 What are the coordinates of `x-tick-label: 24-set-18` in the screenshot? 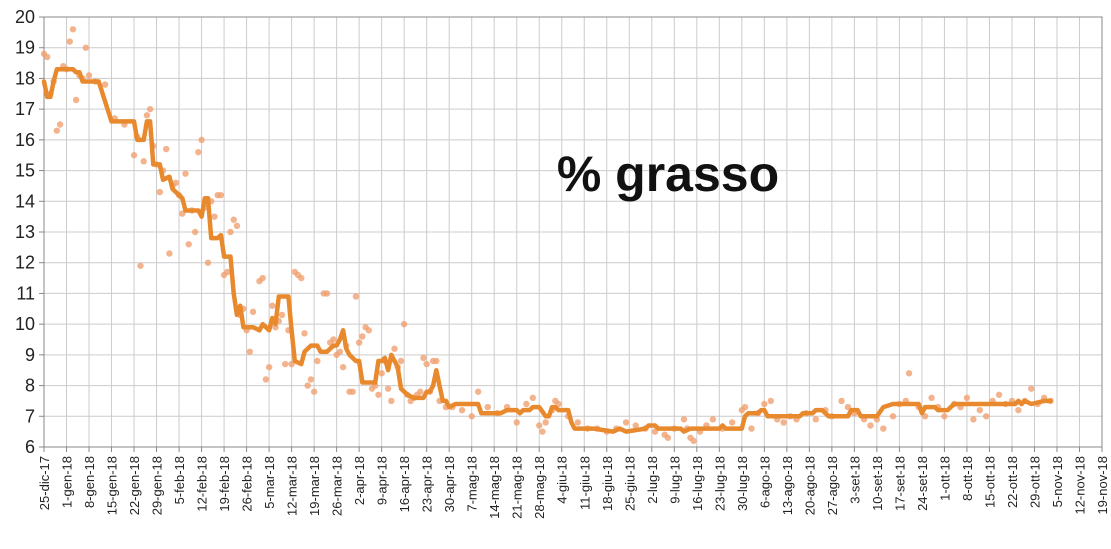 It's located at (922, 483).